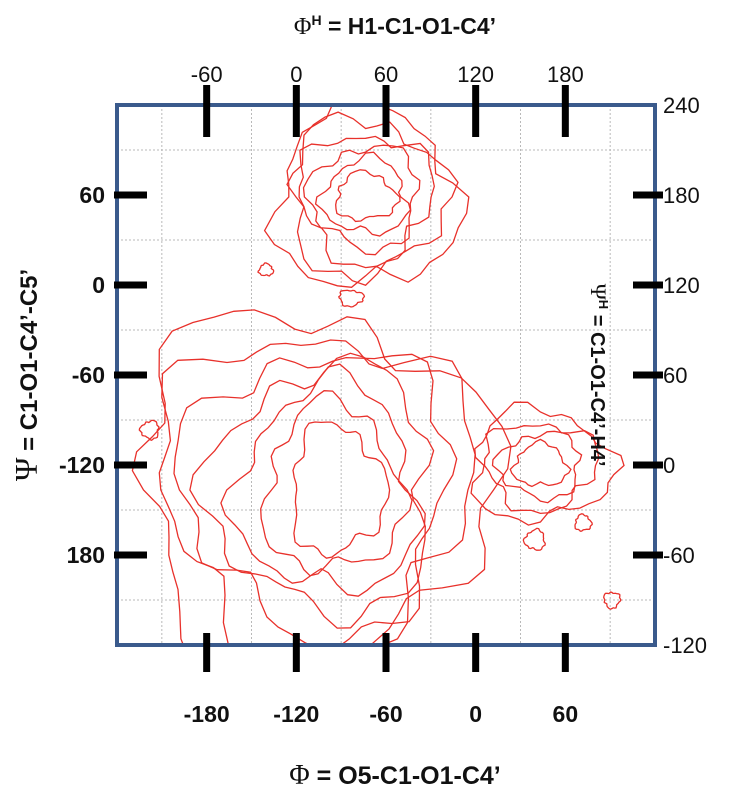 This screenshot has width=740, height=796. Describe the element at coordinates (597, 387) in the screenshot. I see `right-axis-label: = C1-O1-C4’-H4’` at that location.